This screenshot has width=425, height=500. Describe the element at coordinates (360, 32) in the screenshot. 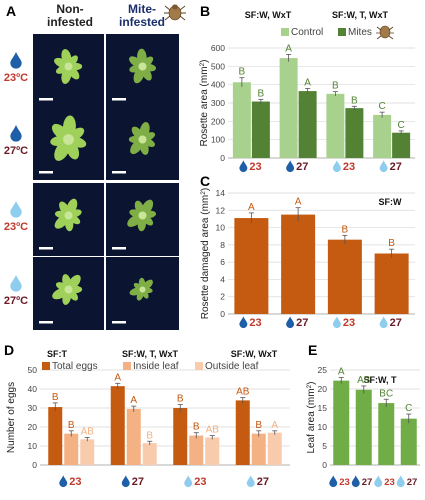

I see `legend-label: Mites` at that location.